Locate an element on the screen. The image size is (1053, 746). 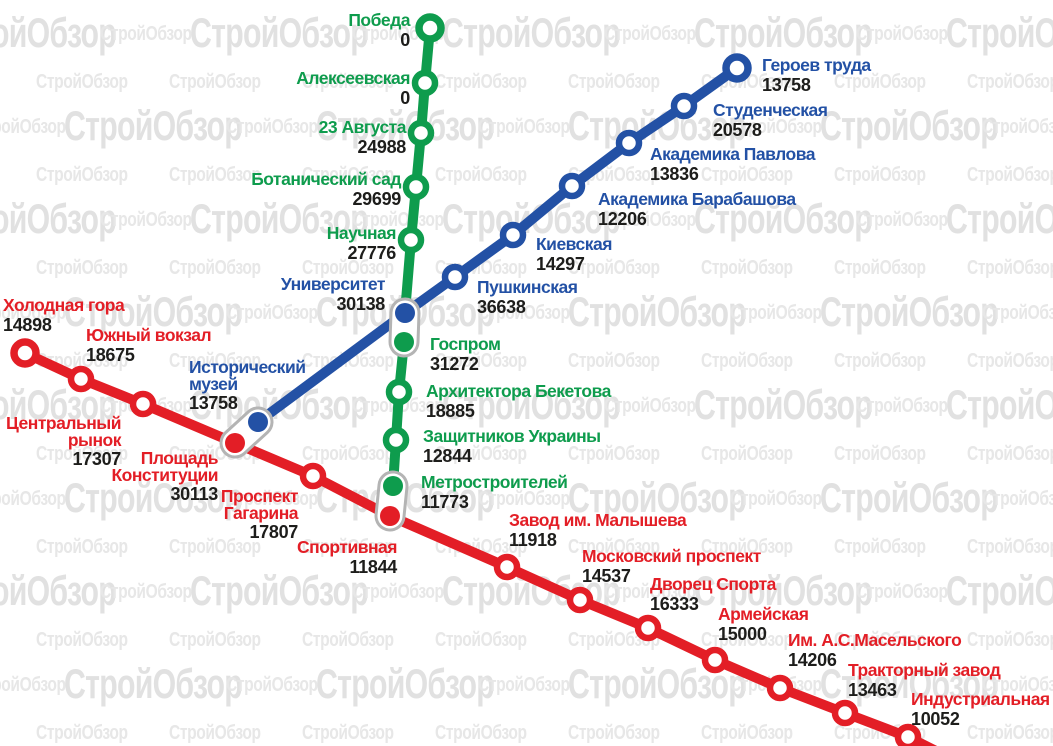
station-label: Спортивная 11844 is located at coordinates (347, 556).